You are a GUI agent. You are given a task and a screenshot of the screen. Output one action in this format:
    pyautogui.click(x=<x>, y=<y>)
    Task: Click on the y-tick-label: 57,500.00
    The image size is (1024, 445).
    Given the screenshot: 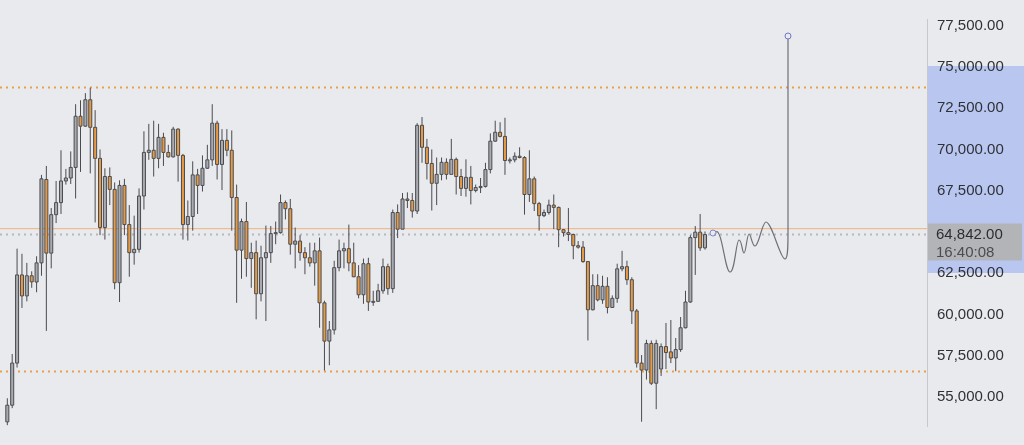 What is the action you would take?
    pyautogui.click(x=970, y=354)
    